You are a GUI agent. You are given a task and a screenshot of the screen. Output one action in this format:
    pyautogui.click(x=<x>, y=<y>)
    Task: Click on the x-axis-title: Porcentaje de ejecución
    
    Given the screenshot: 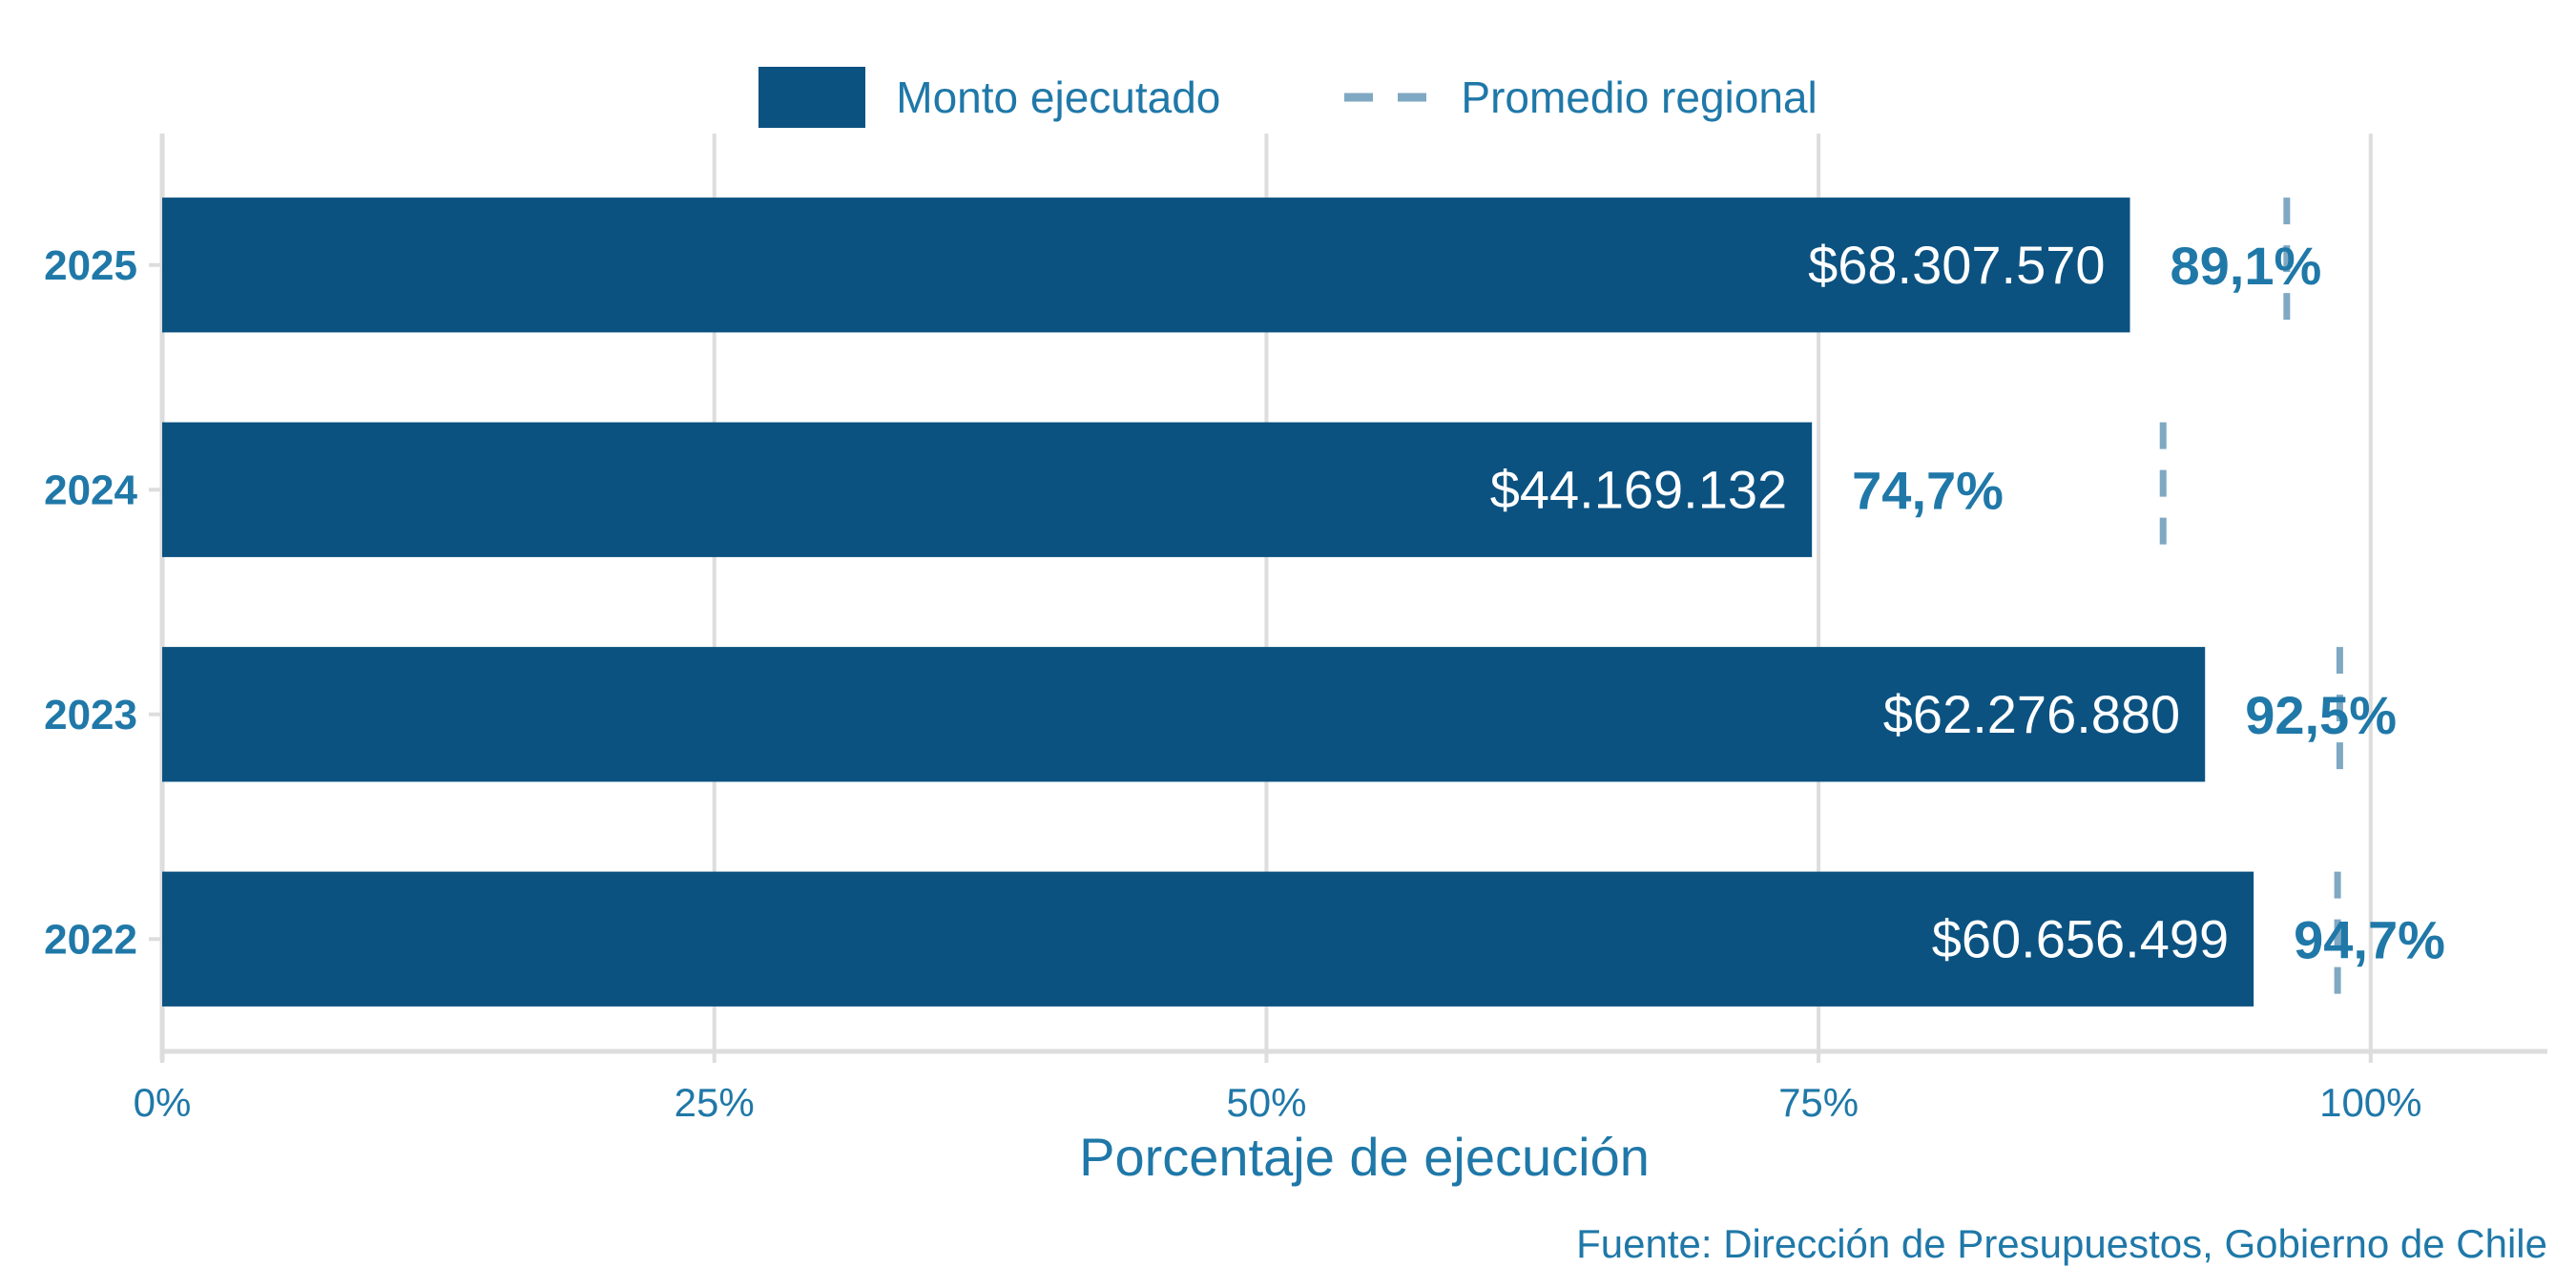 What is the action you would take?
    pyautogui.click(x=1364, y=1157)
    